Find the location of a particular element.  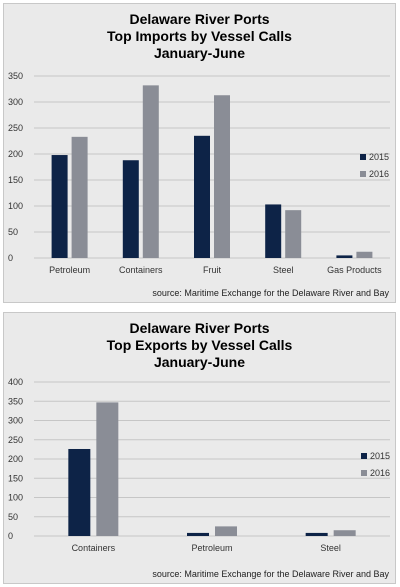

imports-title-line-2: Top Imports by Vessel Calls is located at coordinates (199, 36).